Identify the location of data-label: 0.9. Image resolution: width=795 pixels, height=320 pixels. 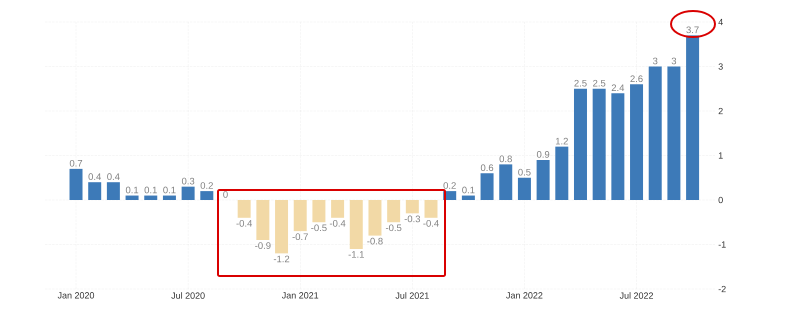
(543, 154).